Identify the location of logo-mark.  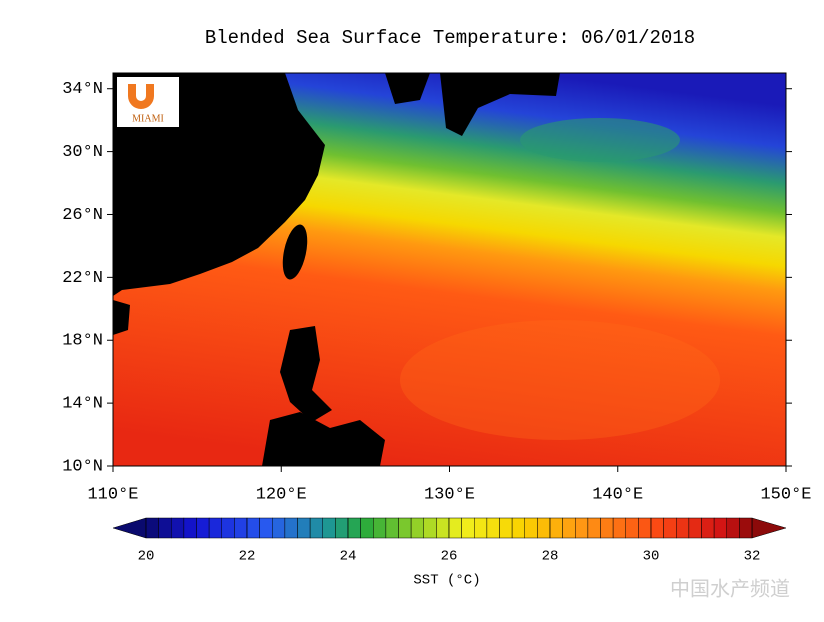
(141, 96).